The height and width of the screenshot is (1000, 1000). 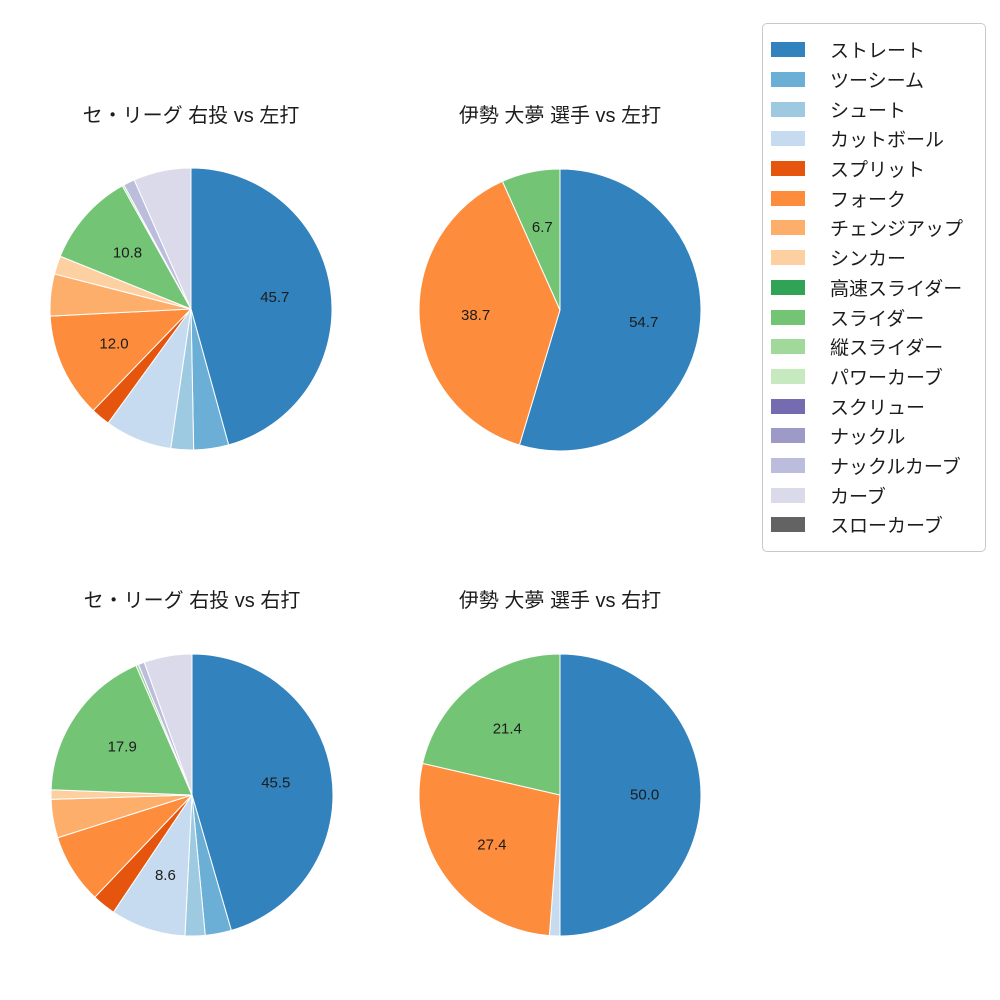 I want to click on pie-percent-label: 50.0, so click(x=644, y=795).